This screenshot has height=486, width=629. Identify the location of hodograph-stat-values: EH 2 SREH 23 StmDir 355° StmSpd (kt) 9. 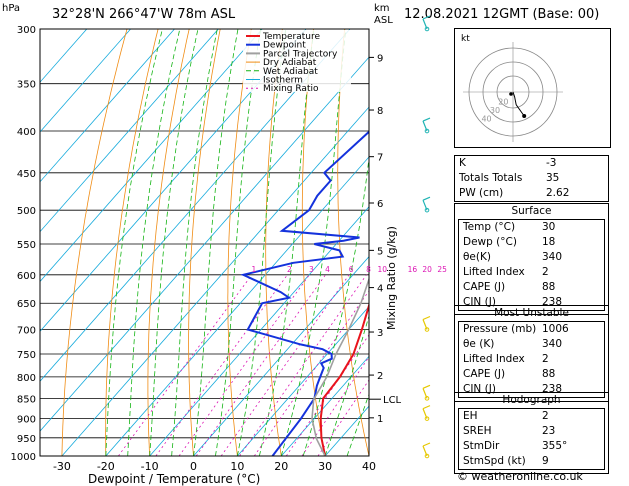
(531, 439).